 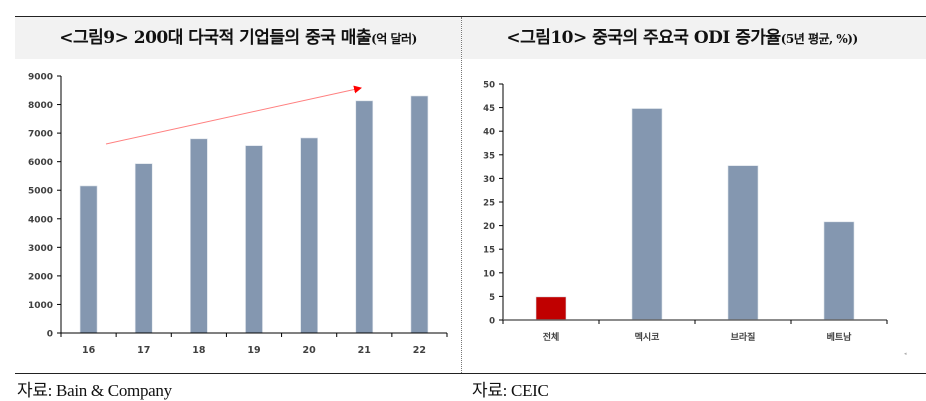 I want to click on y-tick-label: 4000, so click(x=40, y=220).